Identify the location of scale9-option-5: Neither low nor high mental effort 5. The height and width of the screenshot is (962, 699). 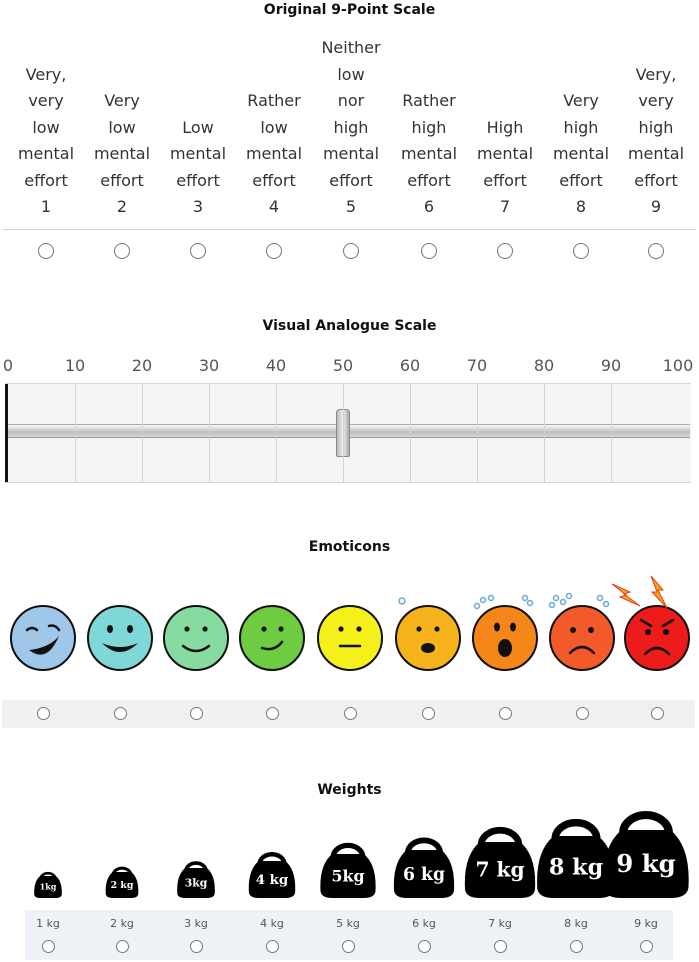
(351, 129).